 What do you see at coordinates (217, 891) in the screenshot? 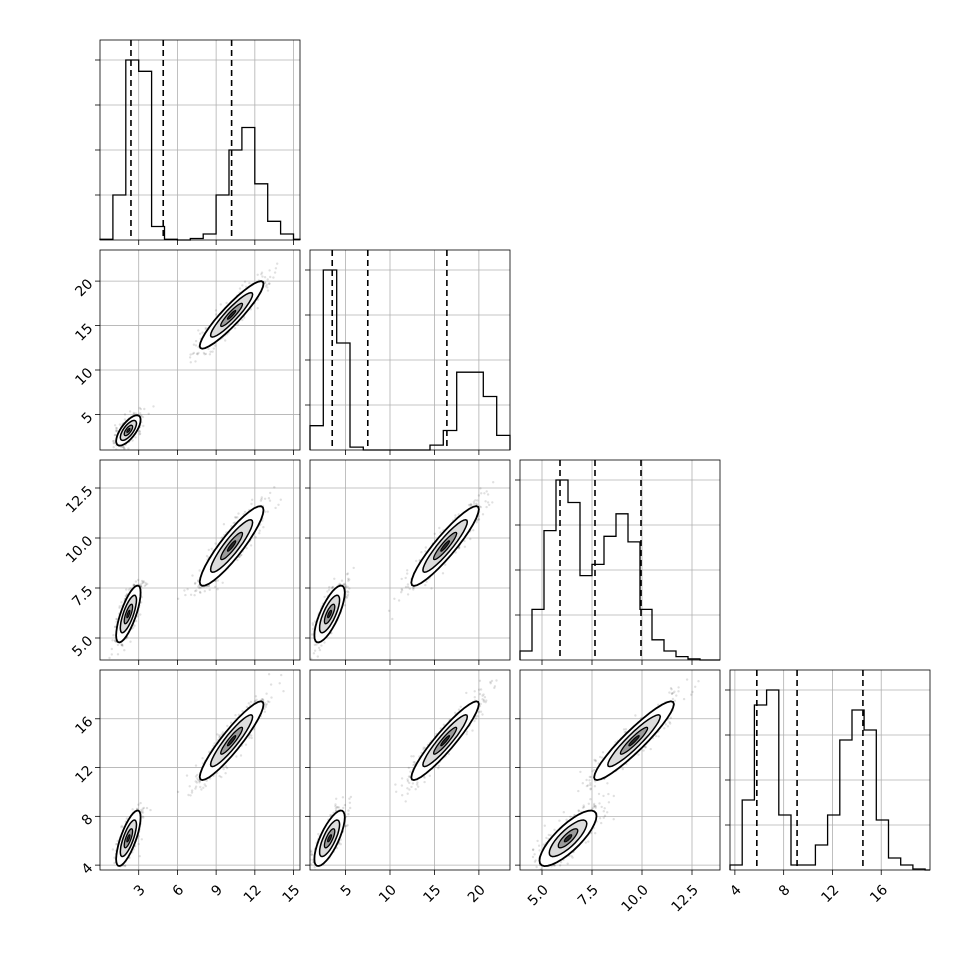
I see `x-tick-label: 9` at bounding box center [217, 891].